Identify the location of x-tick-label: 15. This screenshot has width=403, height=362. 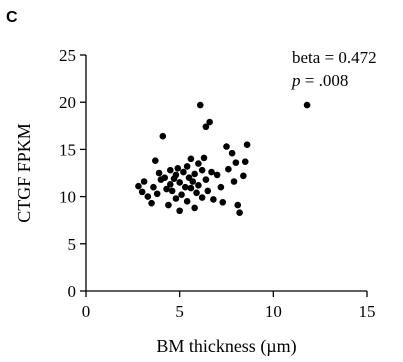
(367, 311).